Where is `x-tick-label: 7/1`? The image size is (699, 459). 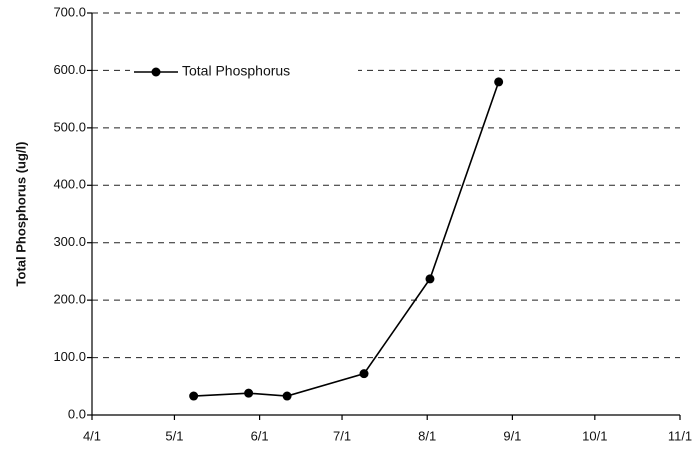
x-tick-label: 7/1 is located at coordinates (342, 435).